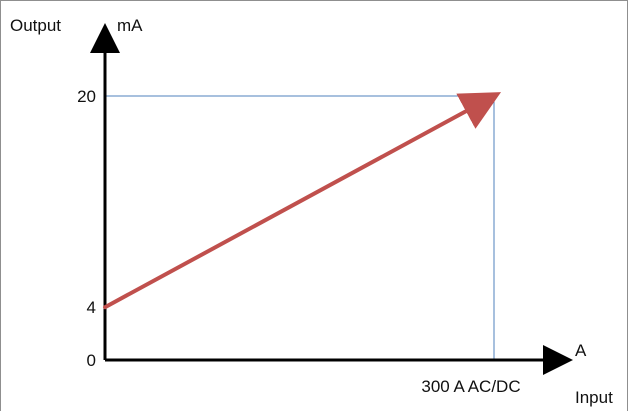 This screenshot has width=628, height=411. Describe the element at coordinates (470, 386) in the screenshot. I see `x-tick-label-300-a-ac-dc: 300 A AC/DC` at that location.